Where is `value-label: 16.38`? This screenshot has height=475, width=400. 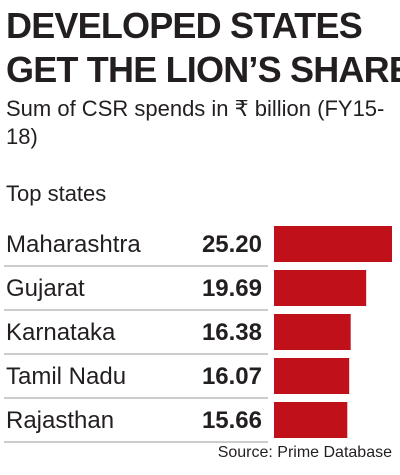 value-label: 16.38 is located at coordinates (232, 332).